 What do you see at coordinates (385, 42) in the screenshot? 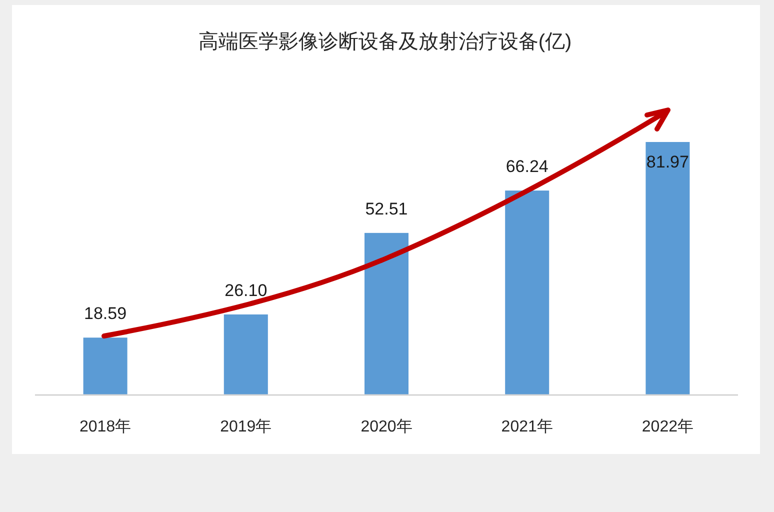
I see `title: 高端医学影像诊断设备及放射治疗设备(亿)` at bounding box center [385, 42].